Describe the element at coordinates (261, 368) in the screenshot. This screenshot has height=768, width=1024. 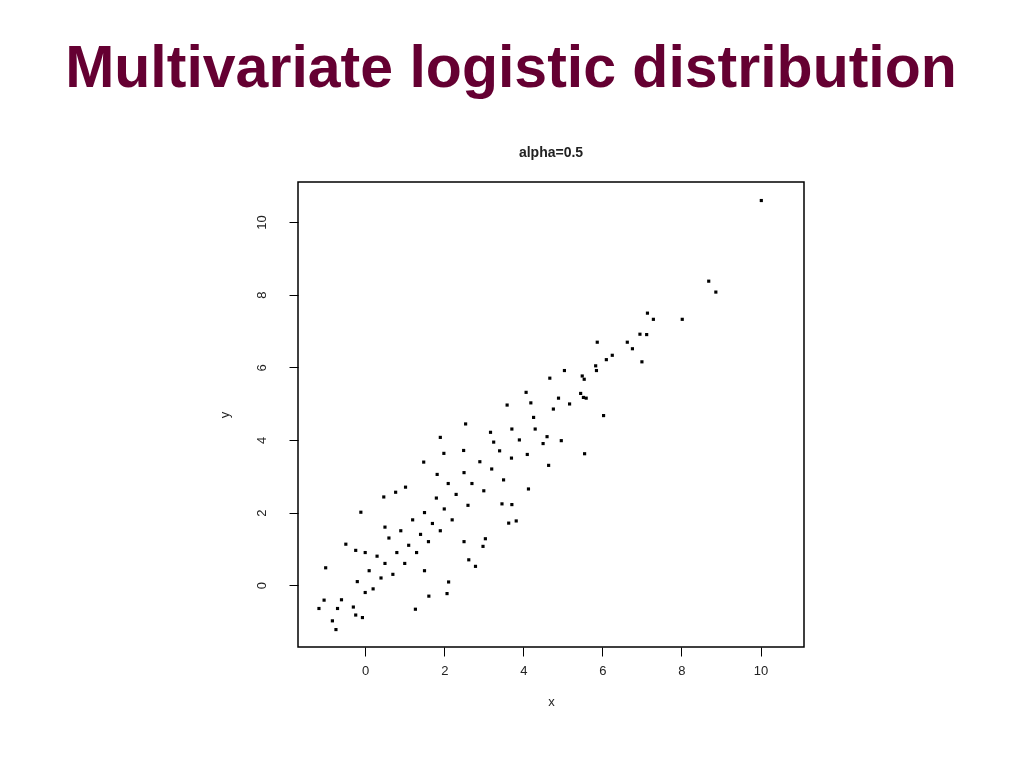
I see `y-tick-label: 6` at that location.